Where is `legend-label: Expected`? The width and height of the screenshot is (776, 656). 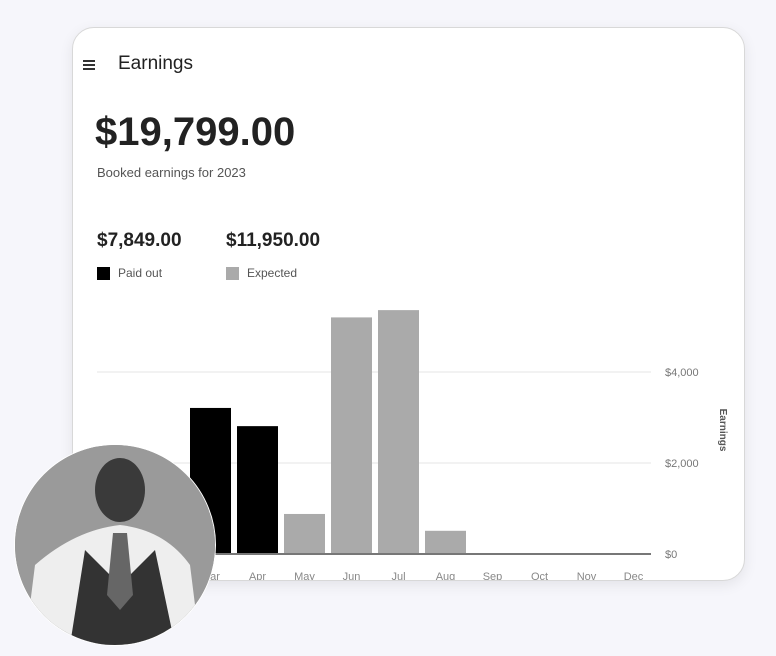 legend-label: Expected is located at coordinates (272, 273).